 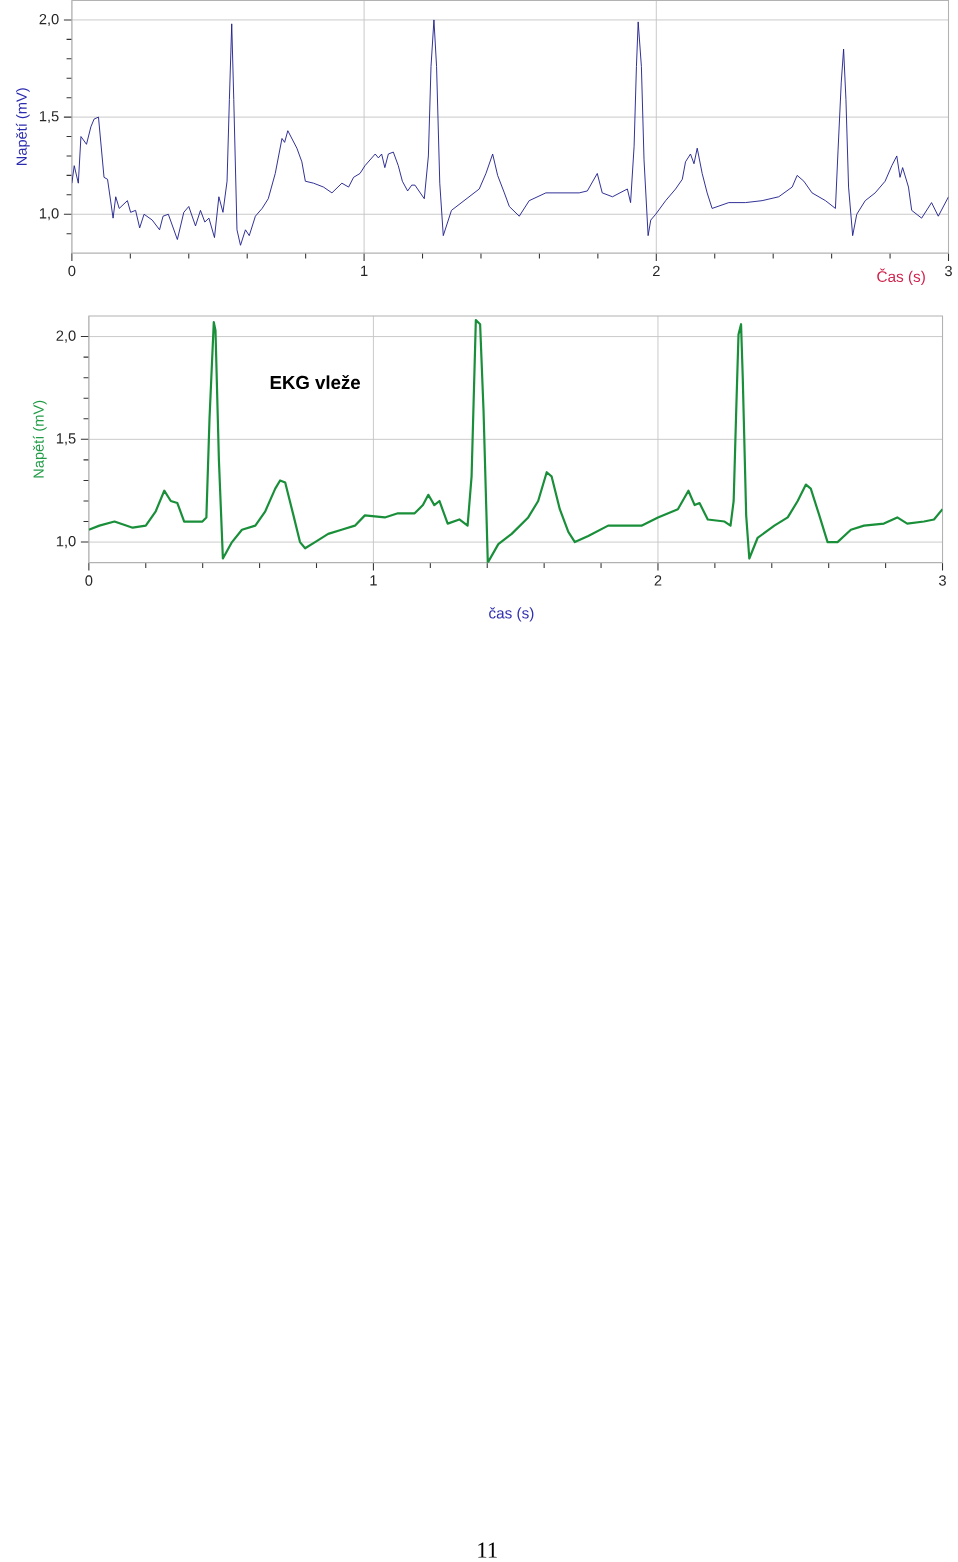 What do you see at coordinates (901, 277) in the screenshot?
I see `x-axis-title: Čas (s)` at bounding box center [901, 277].